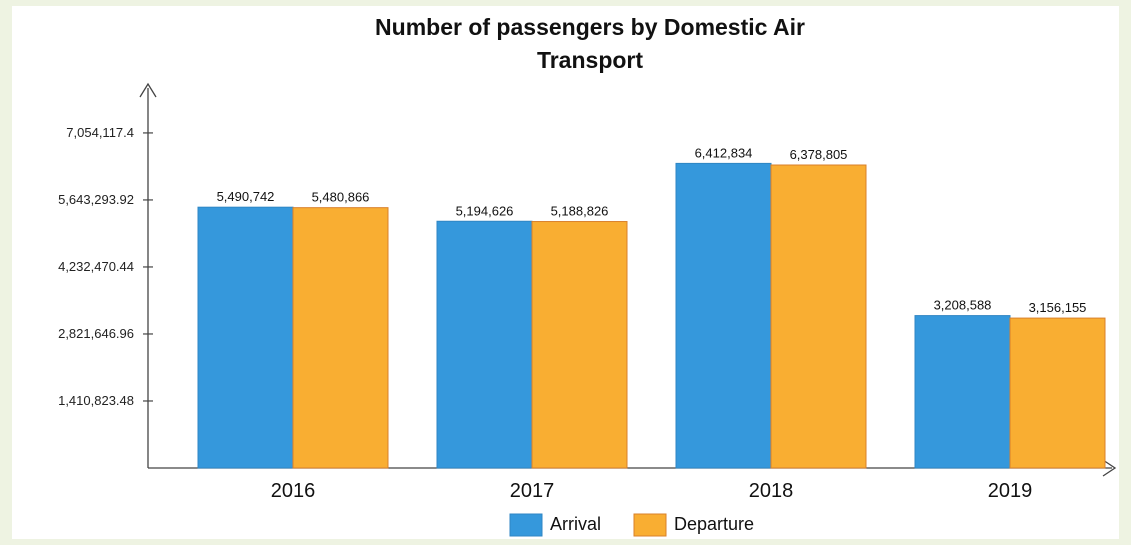 This screenshot has width=1131, height=545. I want to click on bar-departure-2019, so click(1057, 393).